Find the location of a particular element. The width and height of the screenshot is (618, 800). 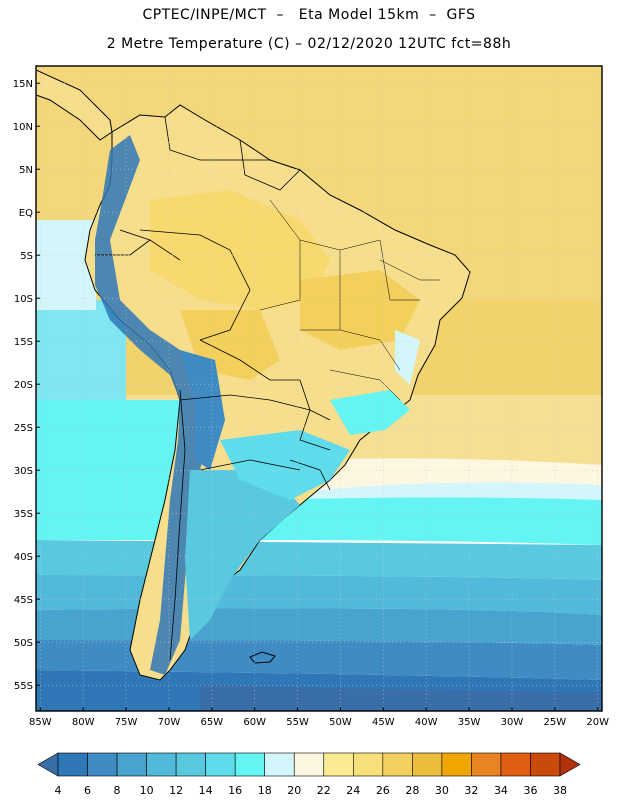

latitude-label: 40S is located at coordinates (23, 557).